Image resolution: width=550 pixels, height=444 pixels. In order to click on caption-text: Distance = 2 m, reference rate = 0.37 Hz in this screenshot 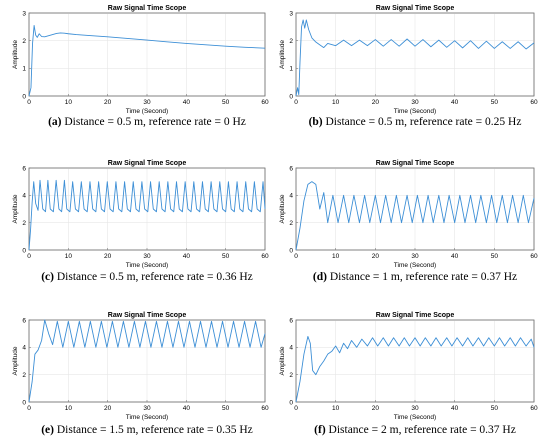, I will do `click(421, 430)`.